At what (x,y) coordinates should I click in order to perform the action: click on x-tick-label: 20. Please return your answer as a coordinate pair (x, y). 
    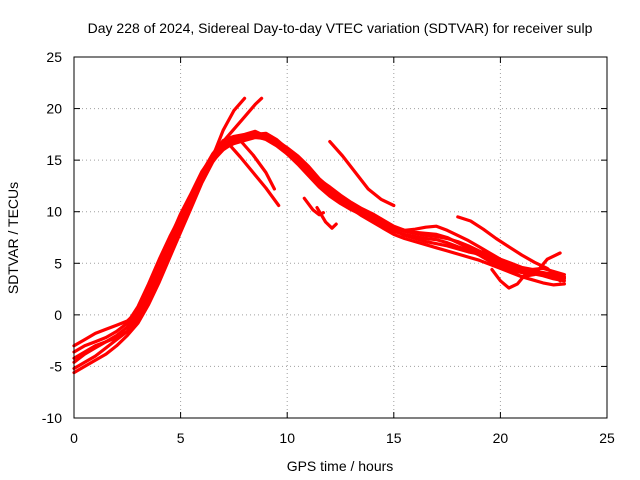
    Looking at the image, I should click on (501, 438).